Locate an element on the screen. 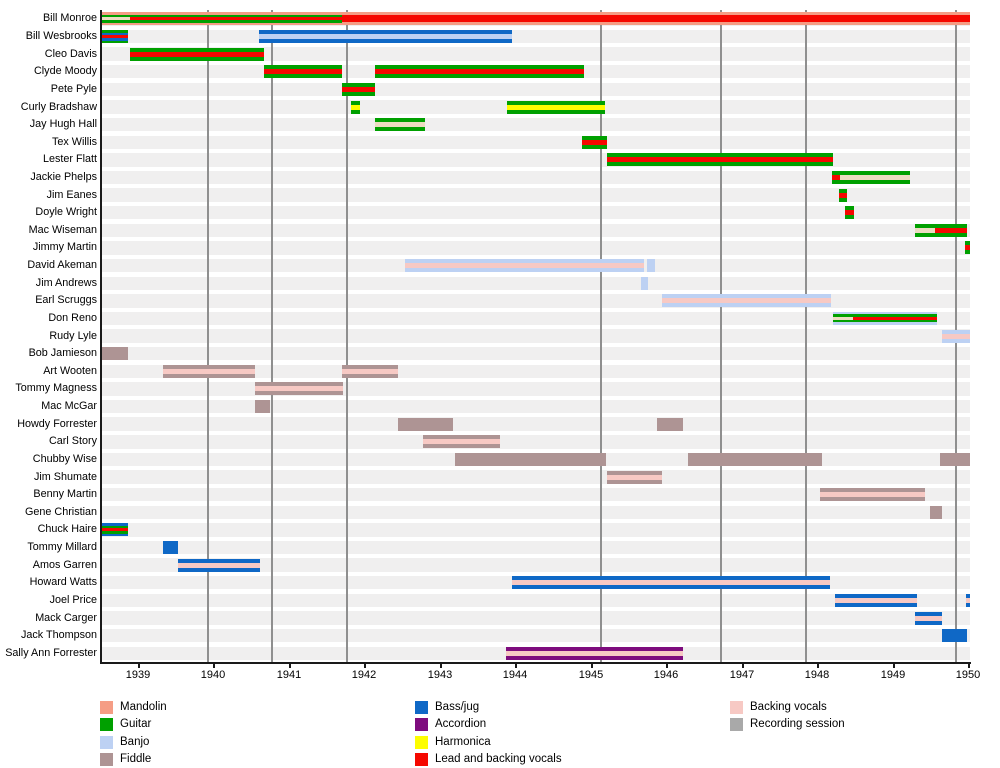 This screenshot has width=1000, height=768. year-tick-label: 1941 is located at coordinates (289, 675).